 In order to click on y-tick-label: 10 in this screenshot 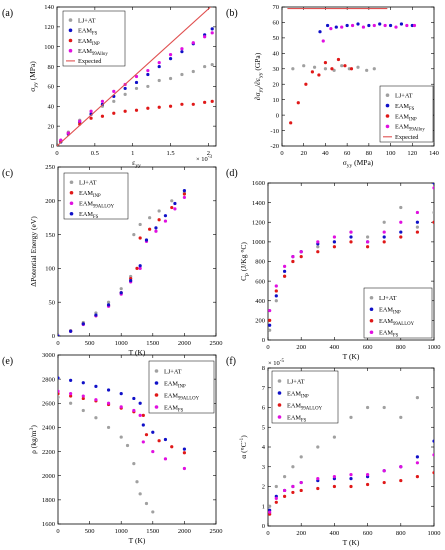, I will do `click(276, 100)`.